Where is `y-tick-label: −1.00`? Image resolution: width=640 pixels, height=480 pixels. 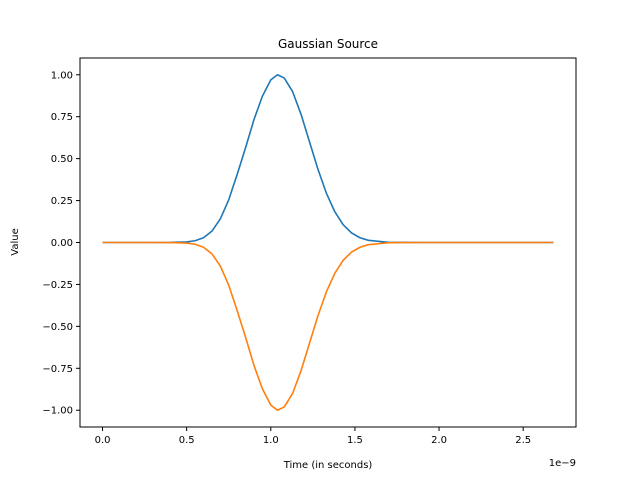
y-tick-label: −1.00 is located at coordinates (57, 411).